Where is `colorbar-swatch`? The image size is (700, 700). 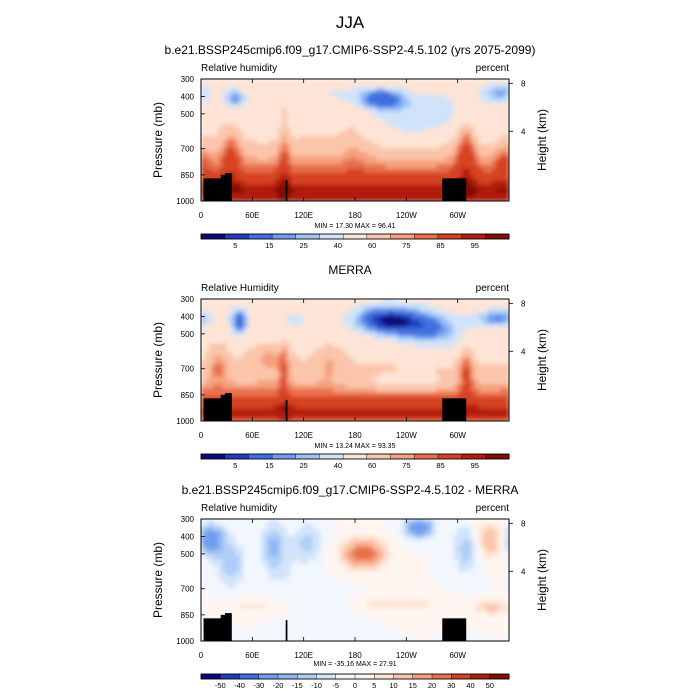 colorbar-swatch is located at coordinates (331, 456).